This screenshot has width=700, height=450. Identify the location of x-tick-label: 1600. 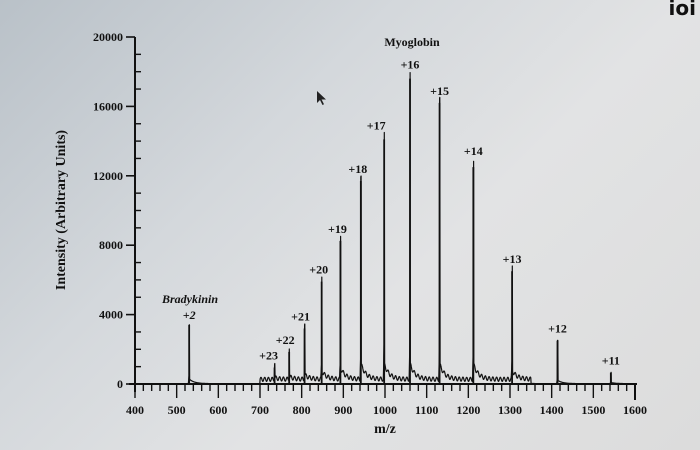
(635, 410).